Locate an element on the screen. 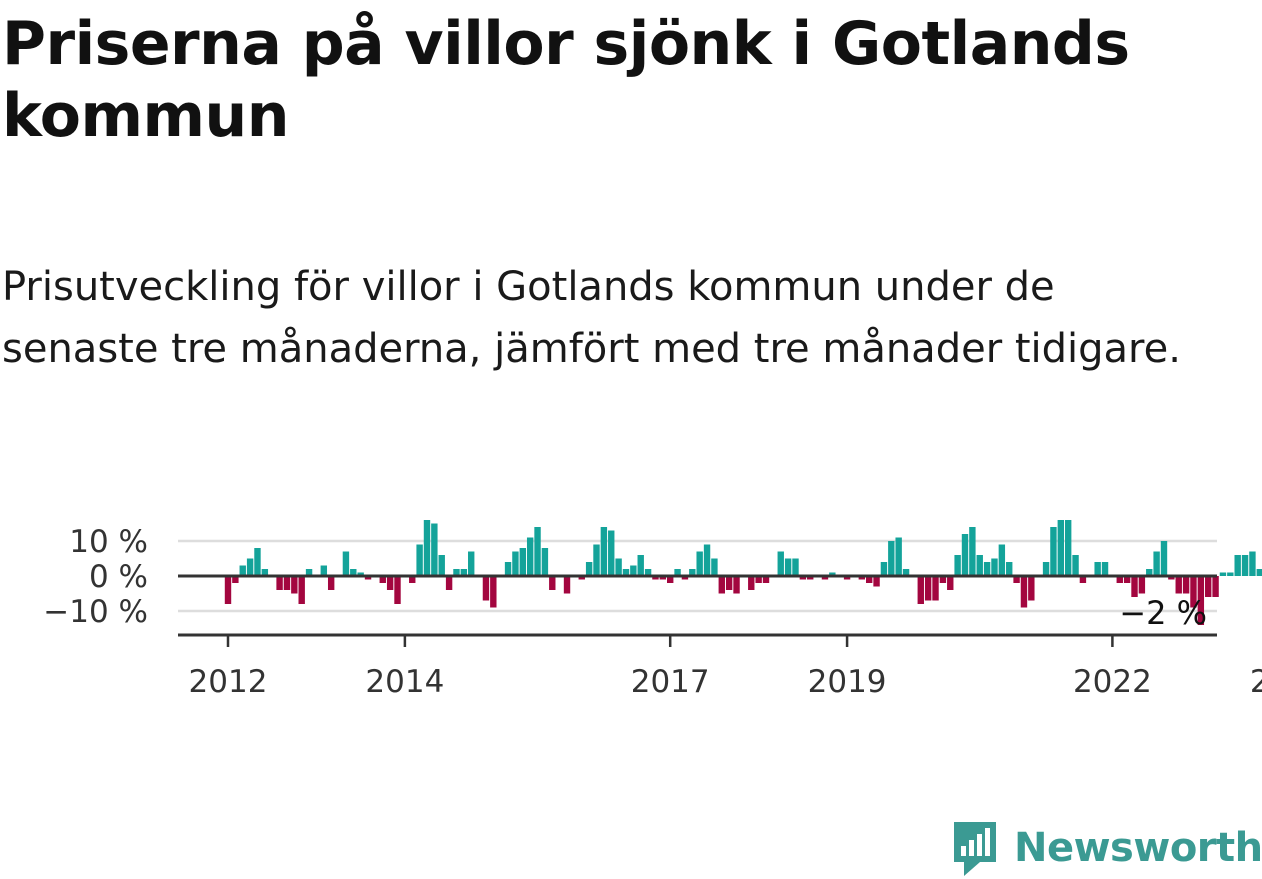 The image size is (1262, 879). bars is located at coordinates (743, 572).